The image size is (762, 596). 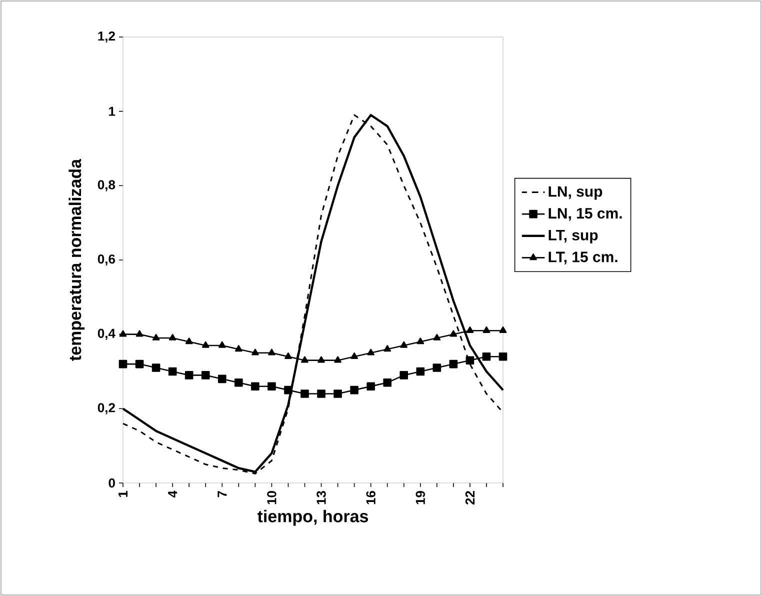 What do you see at coordinates (76, 259) in the screenshot?
I see `y-axis-title: temperatura normalizada` at bounding box center [76, 259].